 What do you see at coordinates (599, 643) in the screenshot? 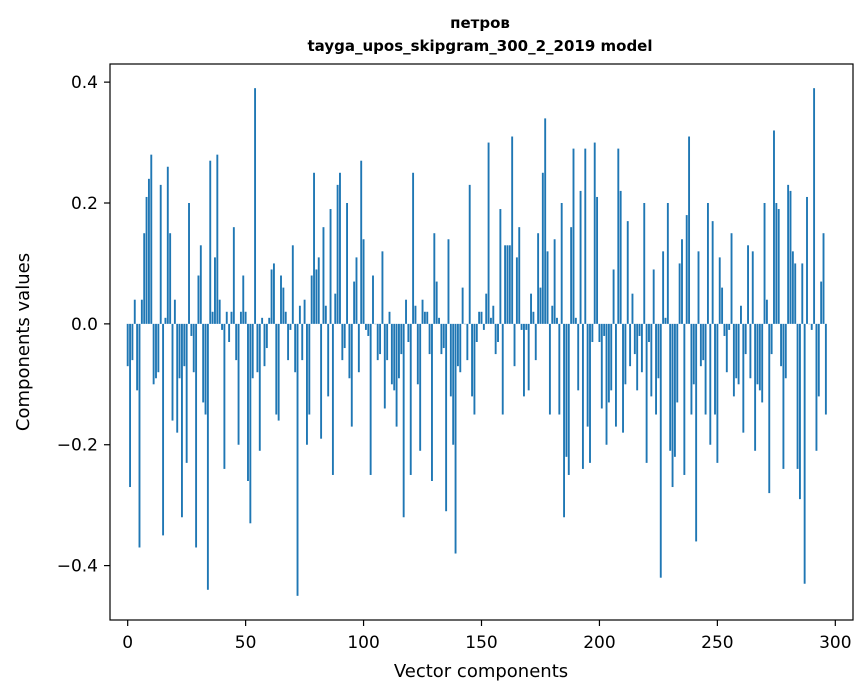
I see `x-tick-label: 200` at bounding box center [599, 643].